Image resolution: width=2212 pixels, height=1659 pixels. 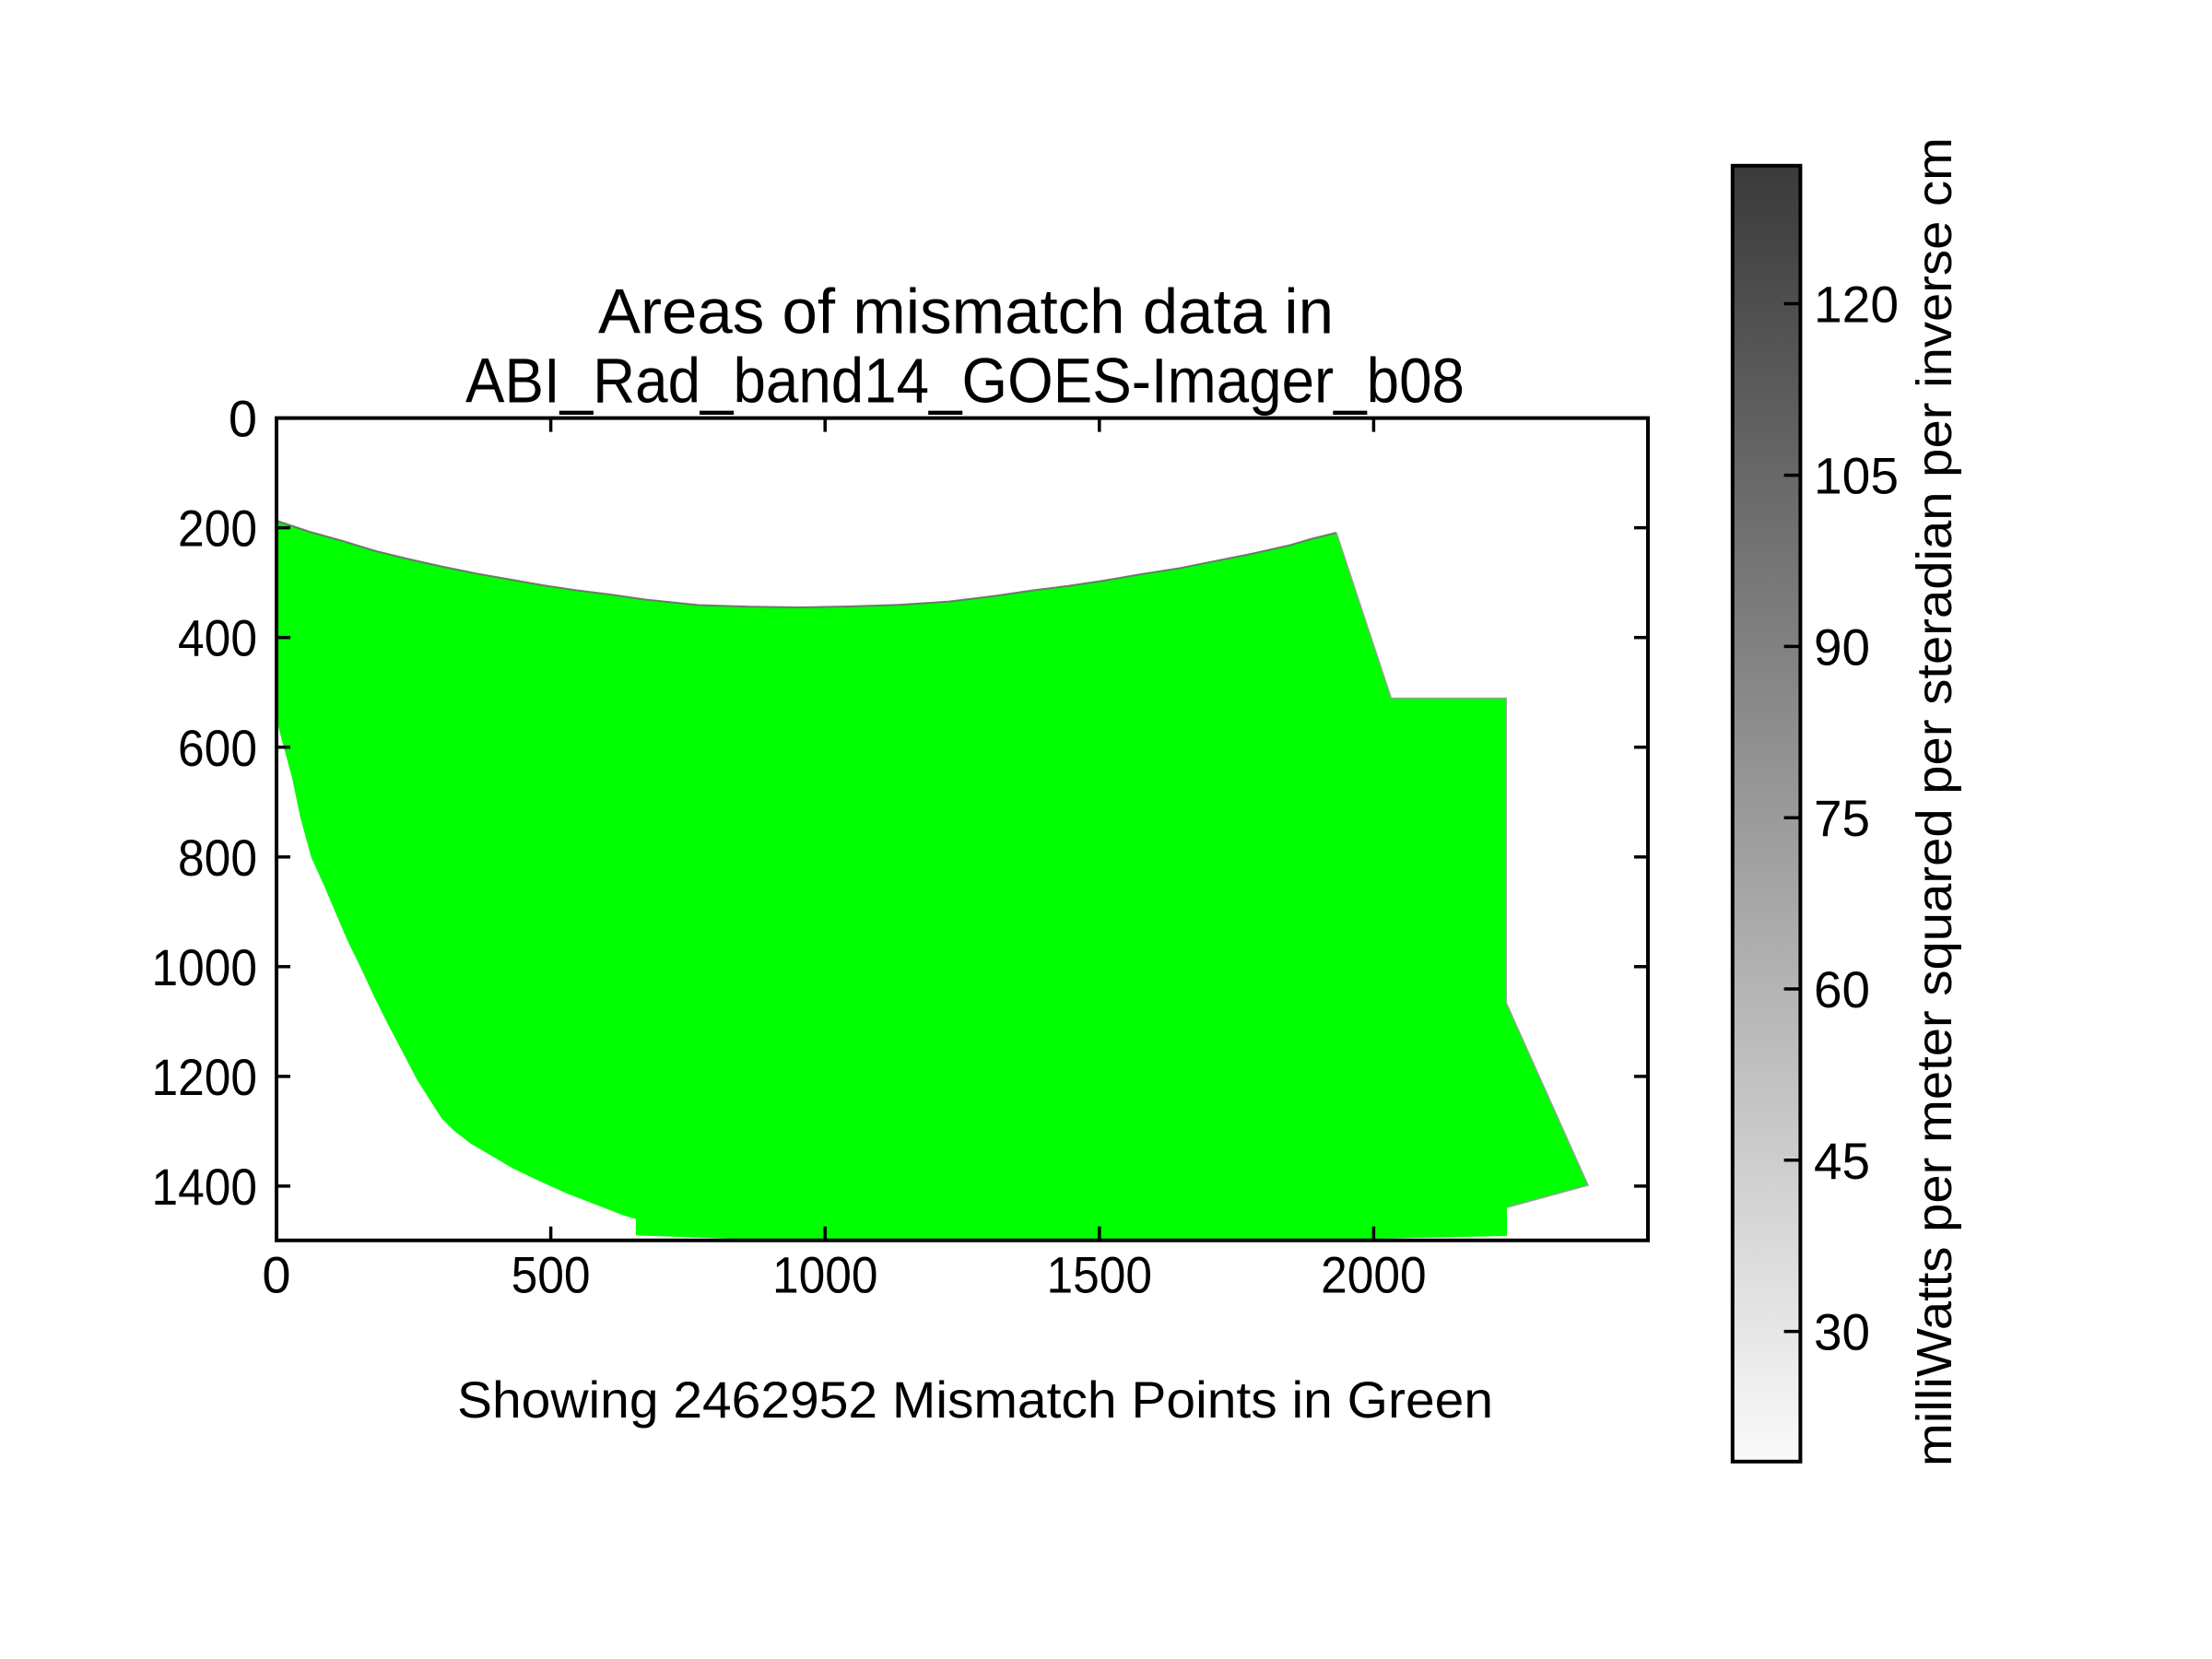 What do you see at coordinates (205, 1077) in the screenshot?
I see `svg-text: 1200` at bounding box center [205, 1077].